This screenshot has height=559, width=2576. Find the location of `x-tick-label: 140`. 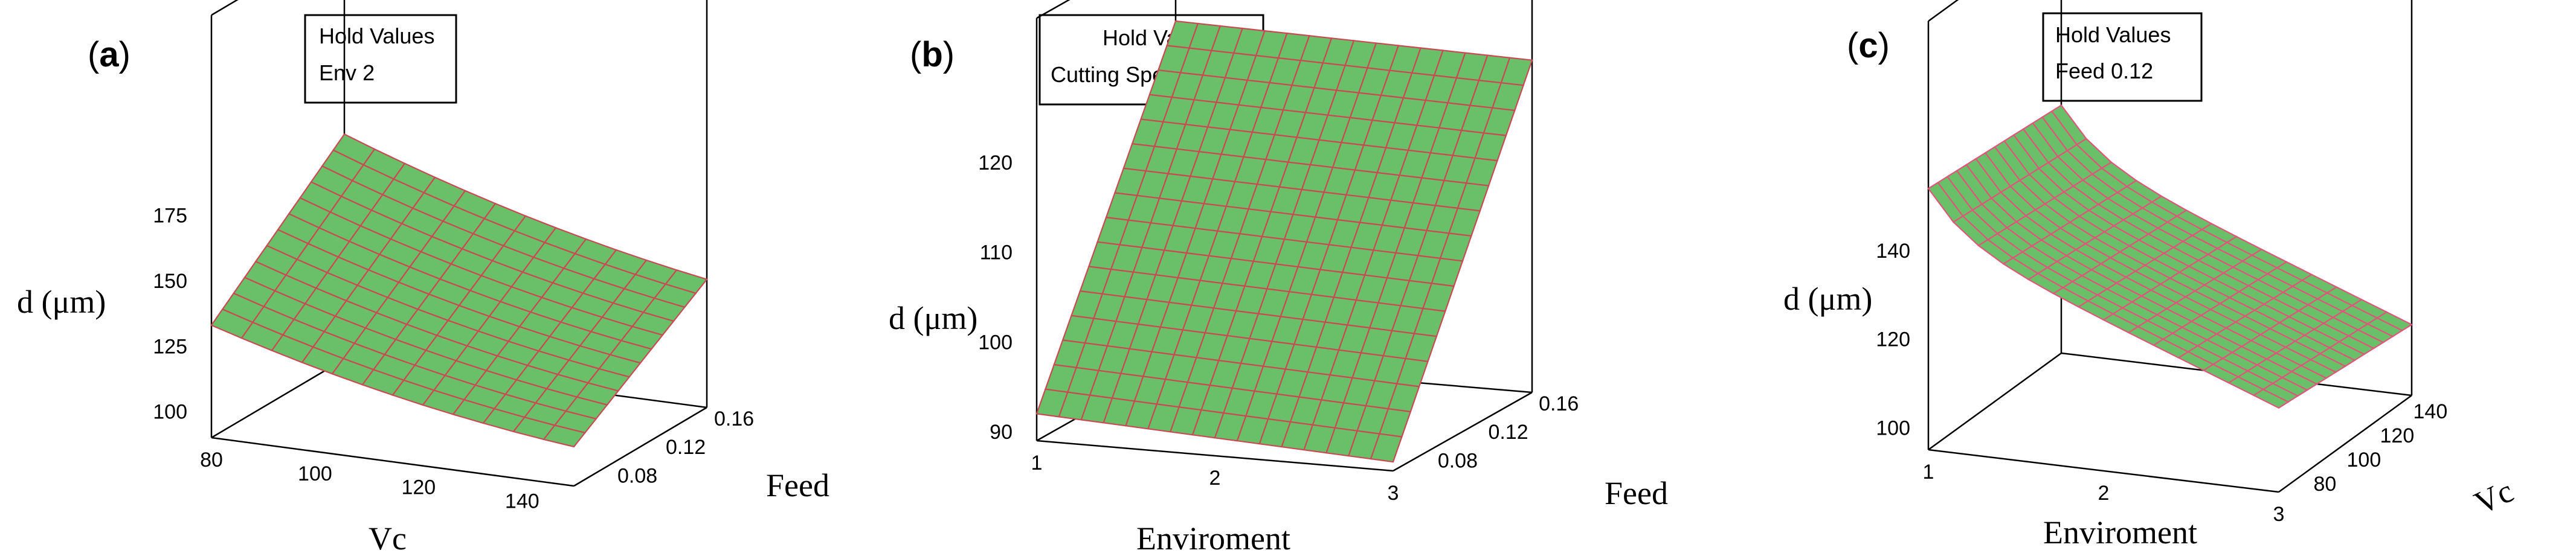

x-tick-label: 140 is located at coordinates (522, 501).